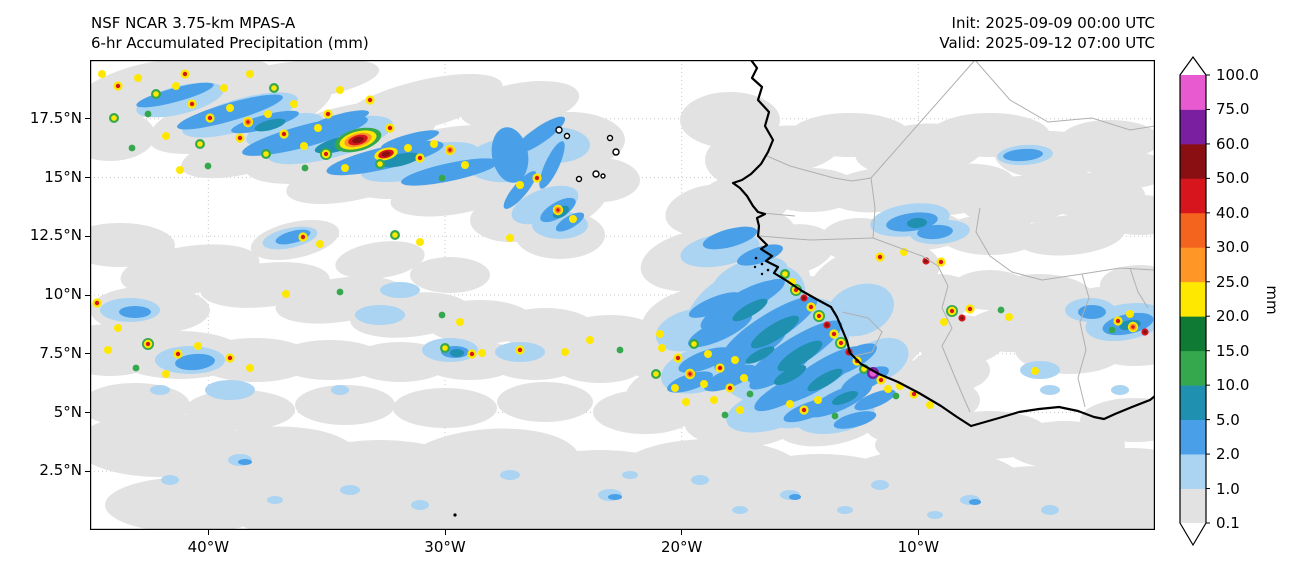  Describe the element at coordinates (1228, 454) in the screenshot. I see `colorbar-tick-label: 2.0` at that location.